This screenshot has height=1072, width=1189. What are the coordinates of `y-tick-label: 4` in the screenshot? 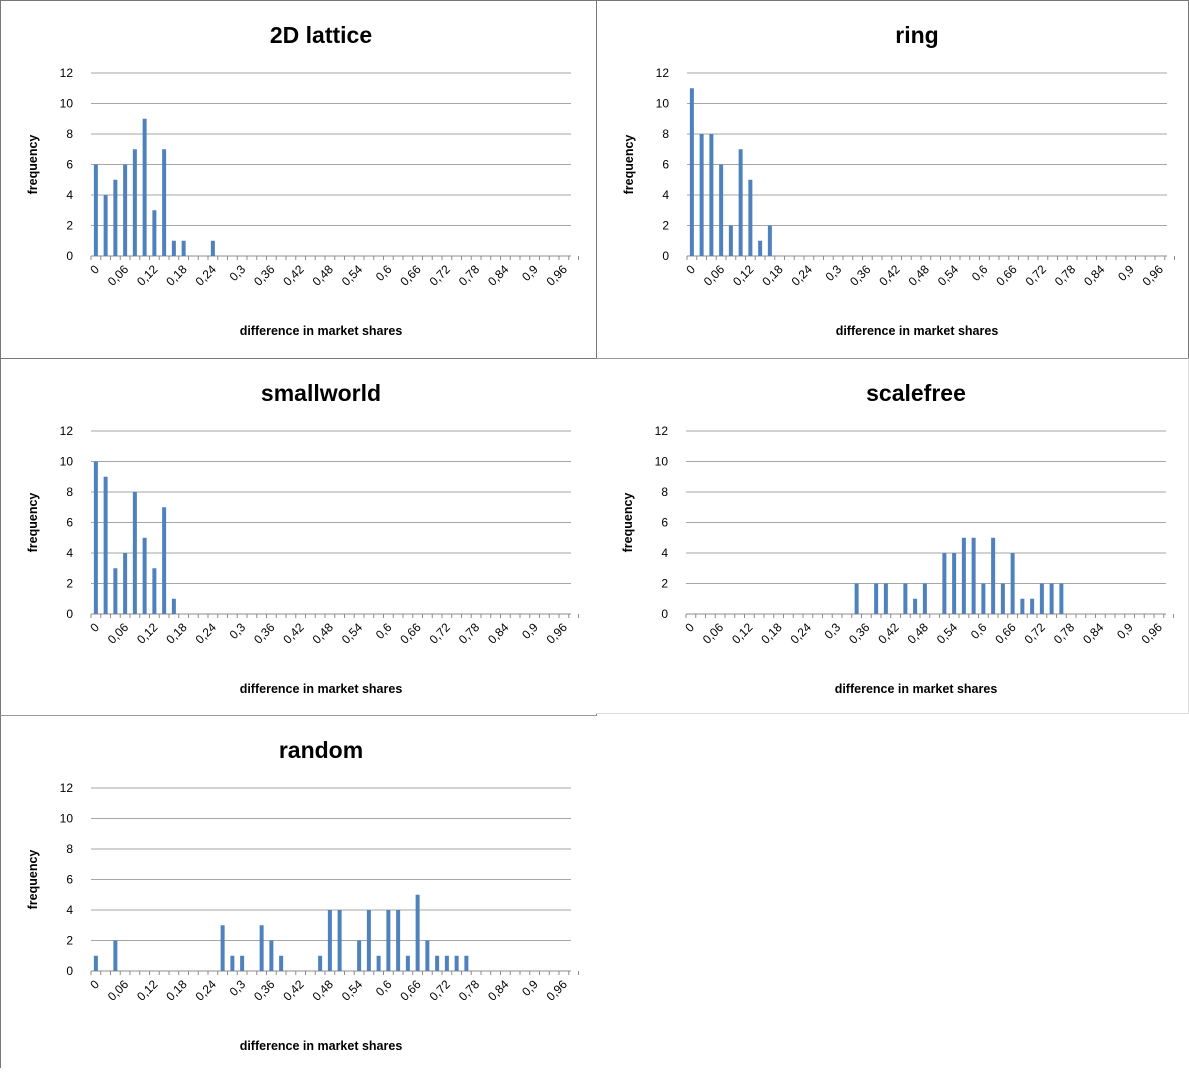 It's located at (69, 910).